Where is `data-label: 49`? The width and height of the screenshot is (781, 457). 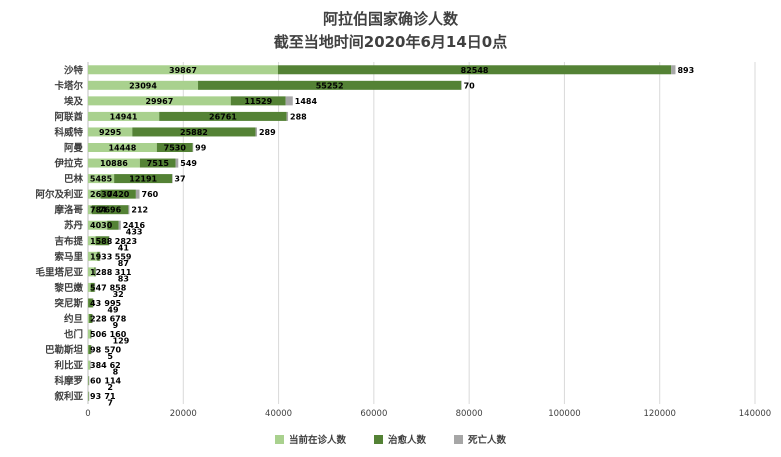 data-label: 49 is located at coordinates (113, 309).